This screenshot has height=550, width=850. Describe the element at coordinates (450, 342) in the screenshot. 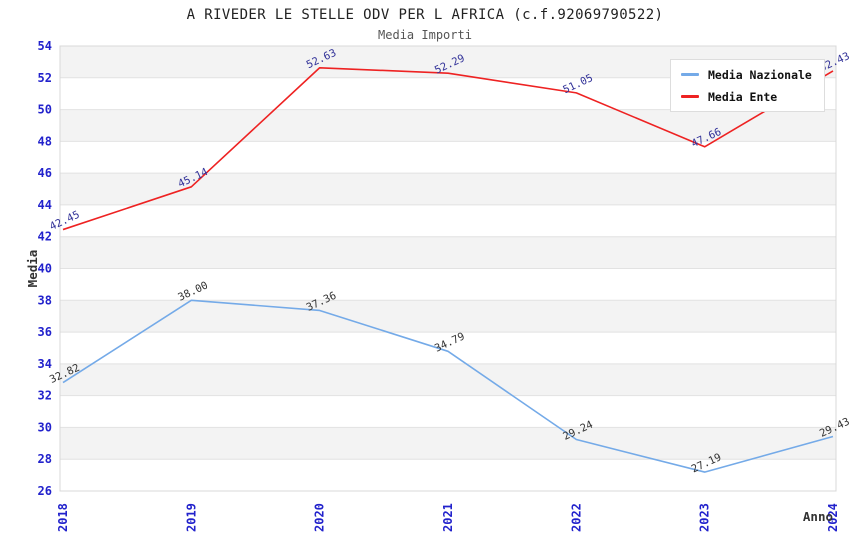

I see `data-label: 34.79` at that location.